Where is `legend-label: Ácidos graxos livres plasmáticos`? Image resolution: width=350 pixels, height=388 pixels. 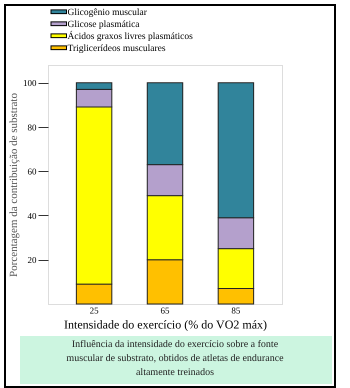 legend-label: Ácidos graxos livres plasmáticos is located at coordinates (131, 36).